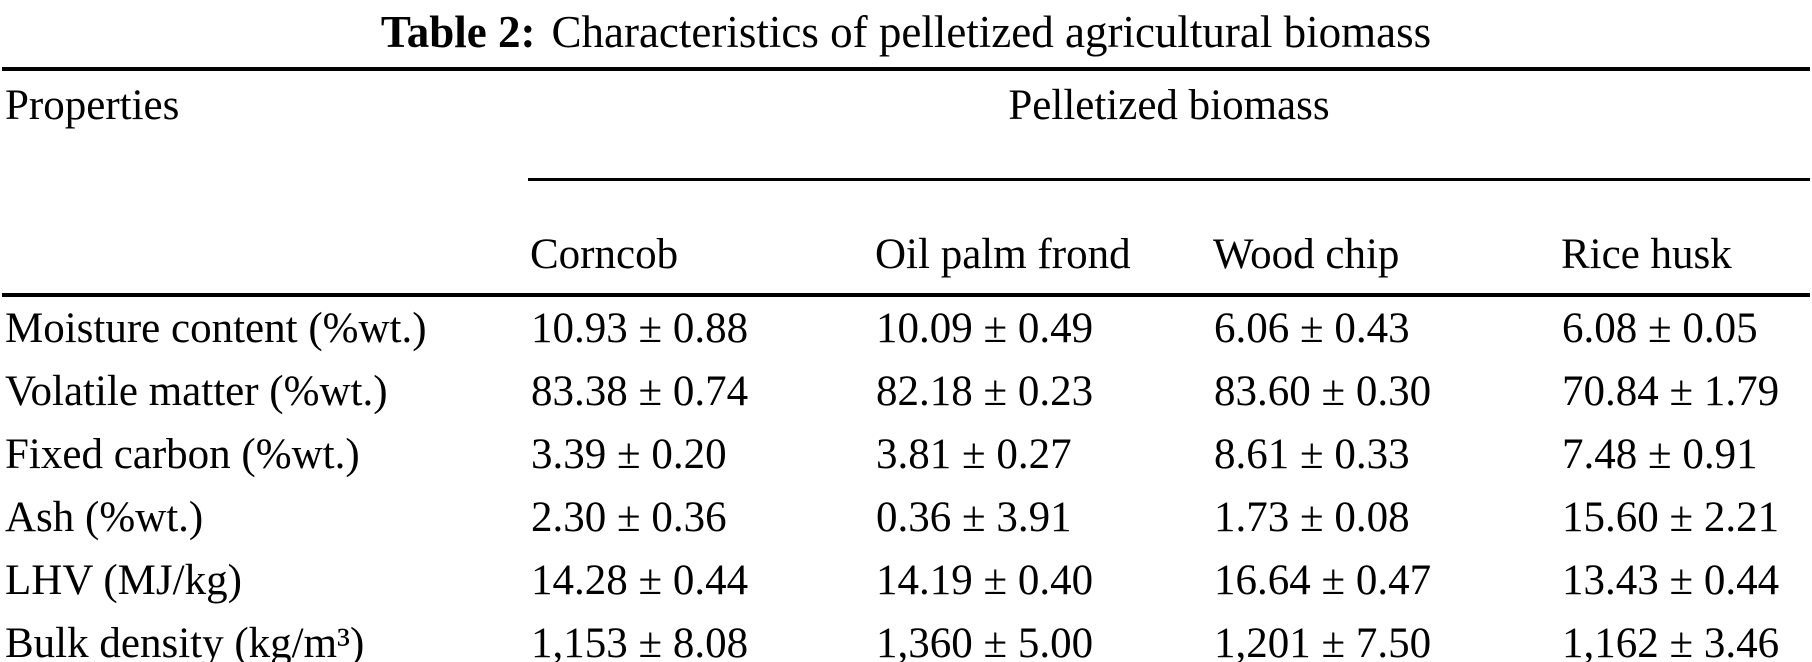  I want to click on cell-value: 14.19 ± 0.40, so click(985, 580).